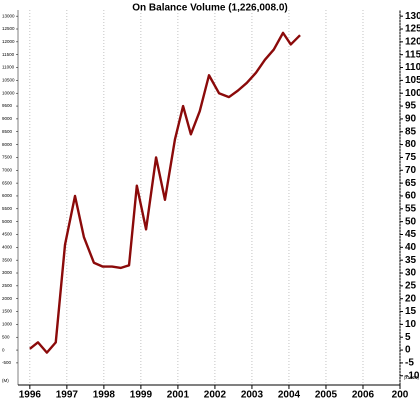 Image resolution: width=420 pixels, height=400 pixels. What do you see at coordinates (409, 363) in the screenshot?
I see `y-tick-label: -5` at bounding box center [409, 363].